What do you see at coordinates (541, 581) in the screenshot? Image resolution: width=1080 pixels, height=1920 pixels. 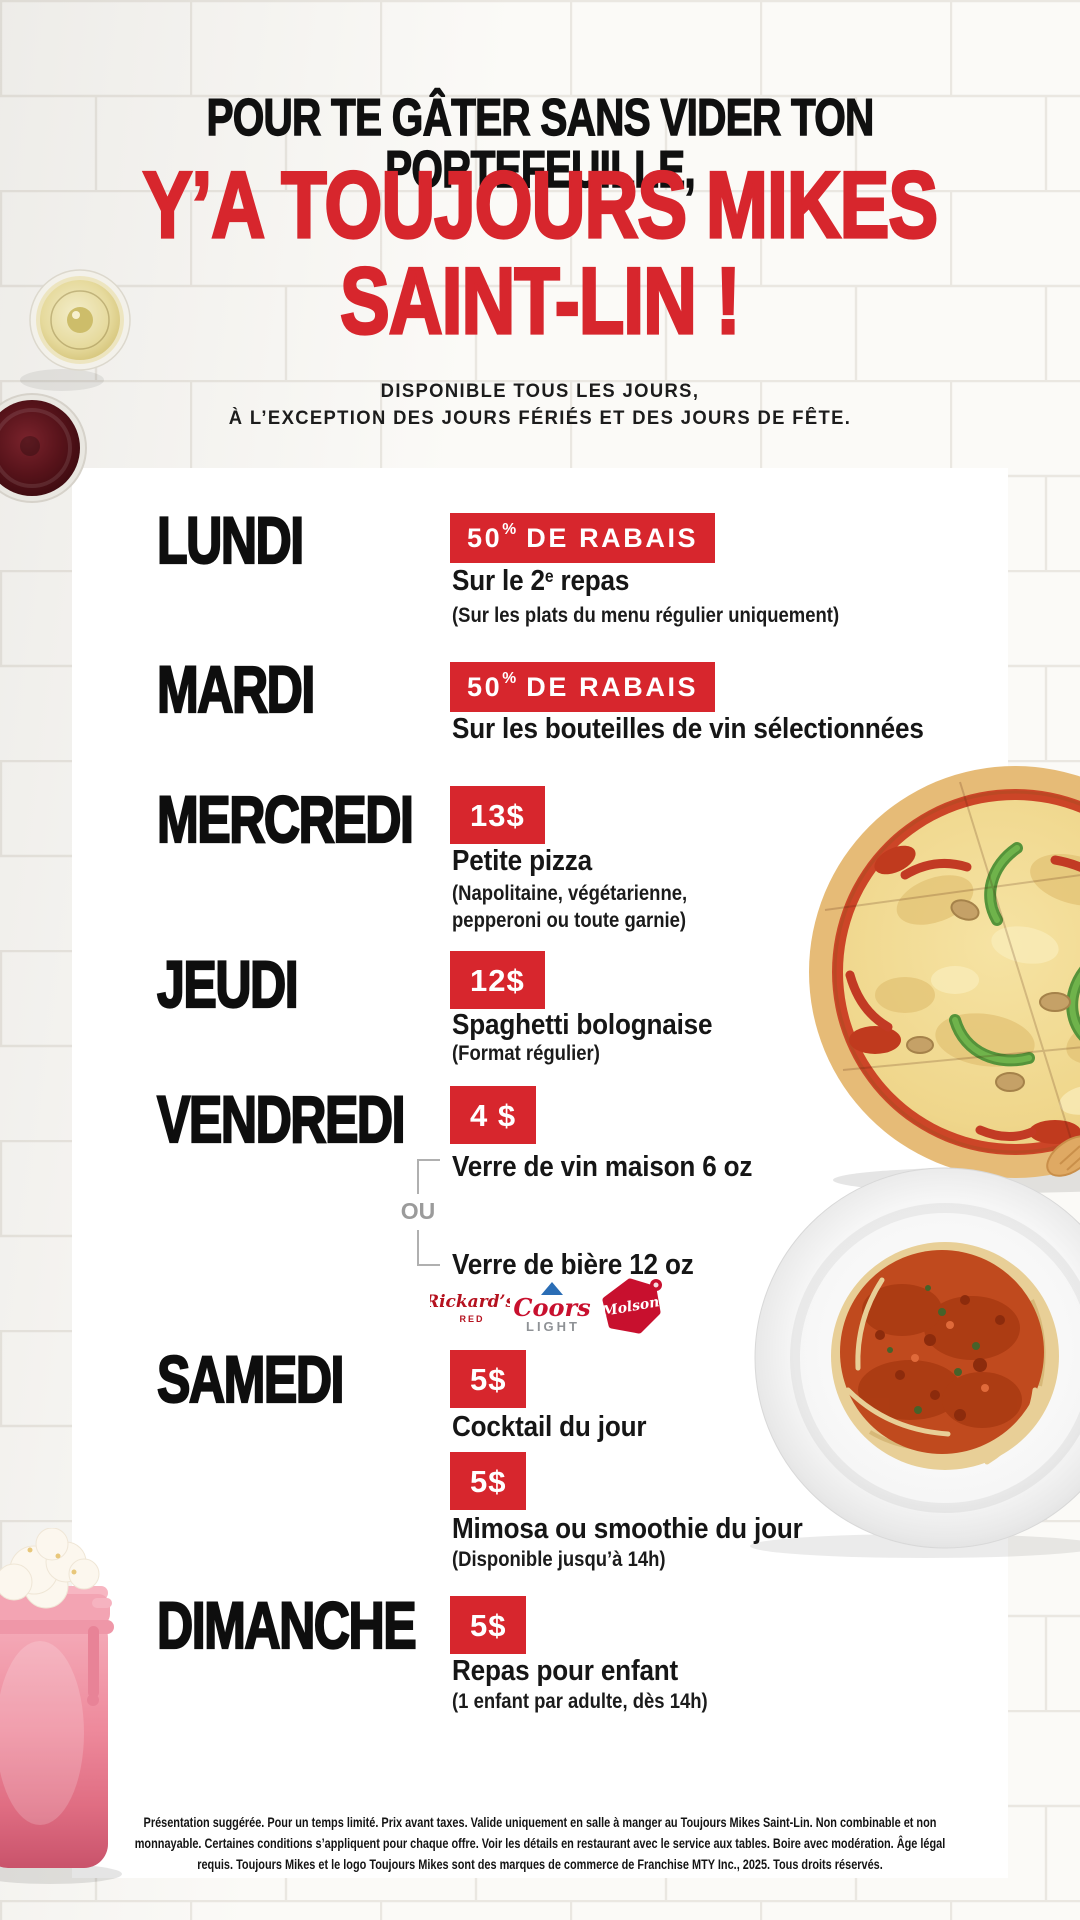 I see `offer-title: Sur le 2e repas` at bounding box center [541, 581].